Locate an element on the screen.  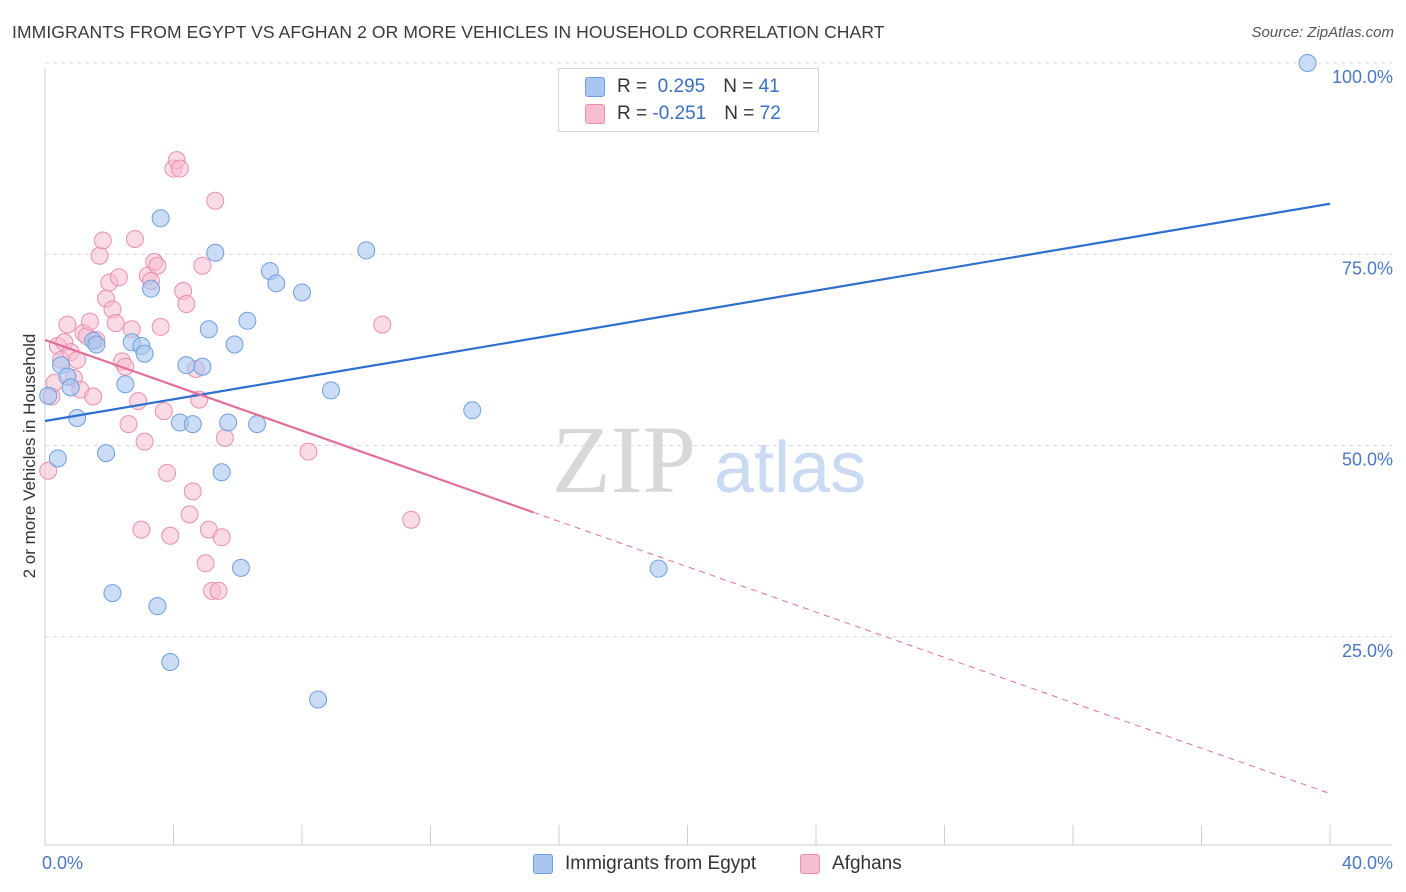
x-tick-label: 0.0% is located at coordinates (62, 863).